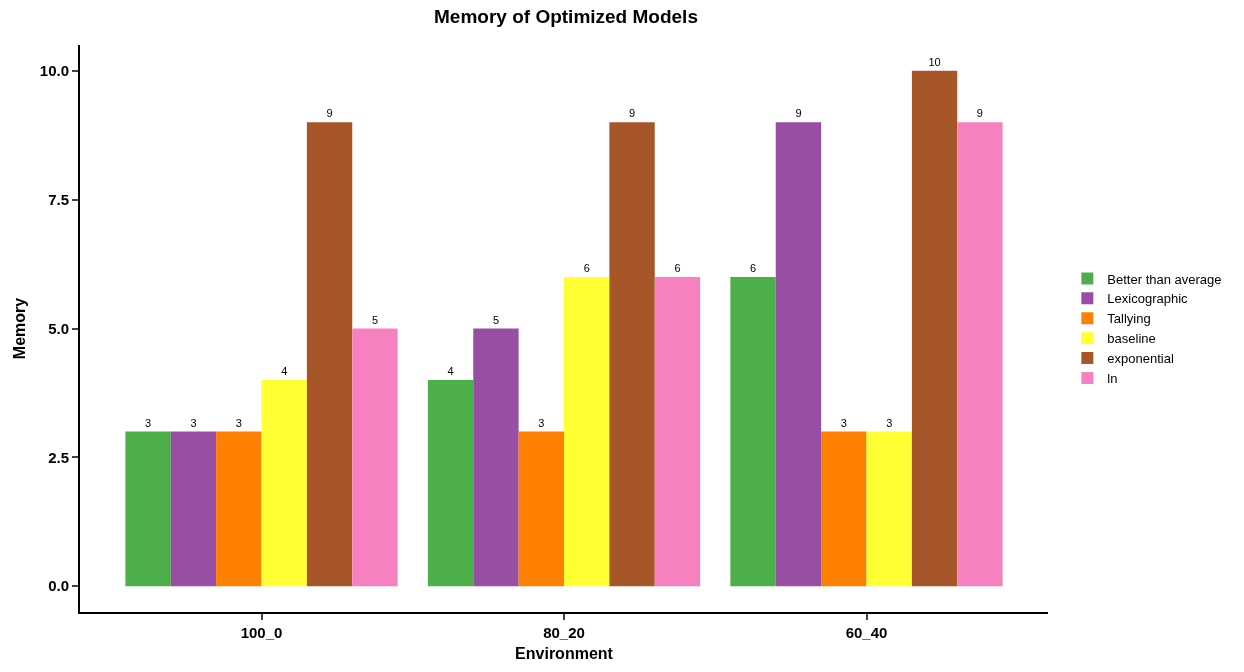 This screenshot has height=672, width=1244. Describe the element at coordinates (1148, 299) in the screenshot. I see `legend-label: Lexicographic` at that location.